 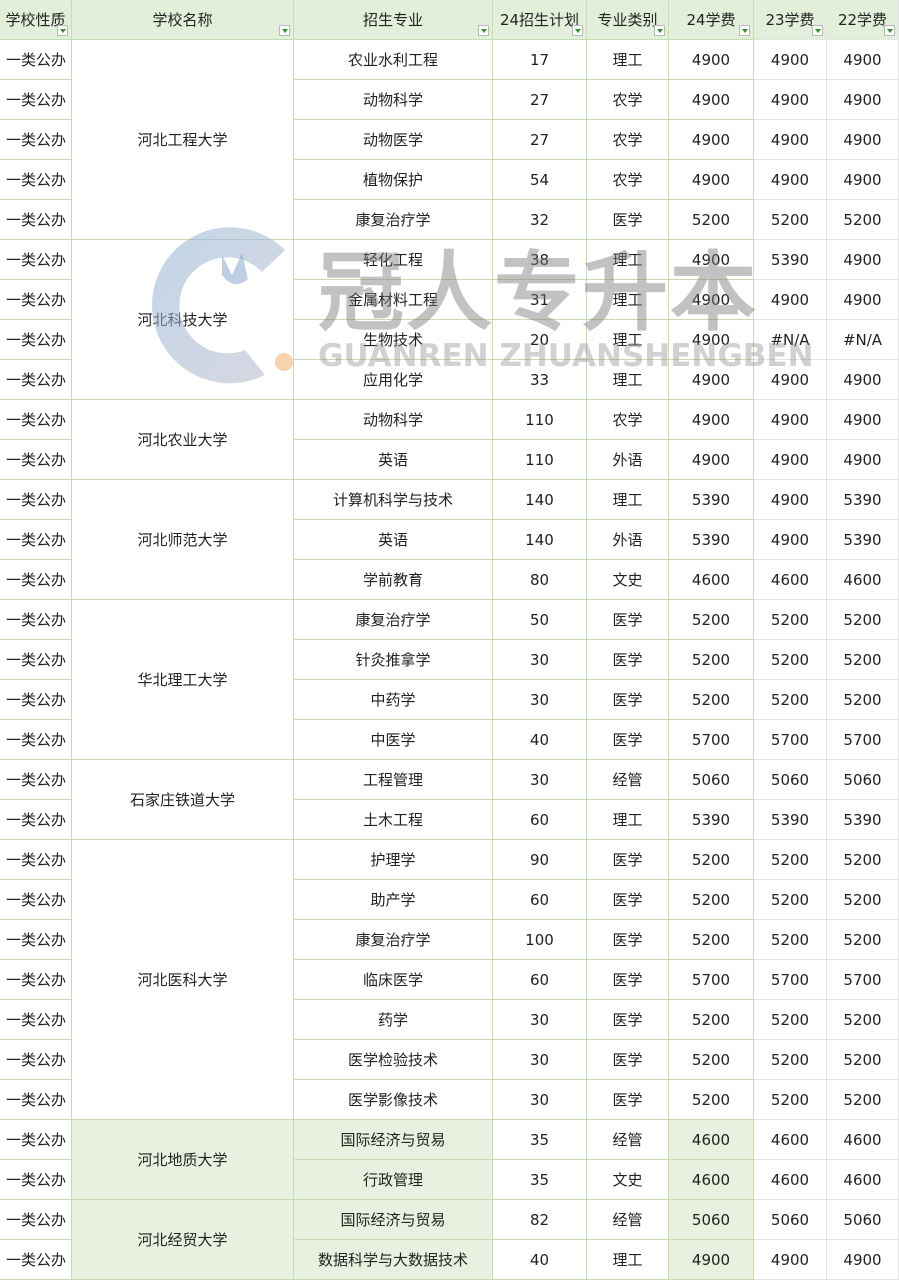 What do you see at coordinates (540, 1220) in the screenshot?
I see `plan: 82` at bounding box center [540, 1220].